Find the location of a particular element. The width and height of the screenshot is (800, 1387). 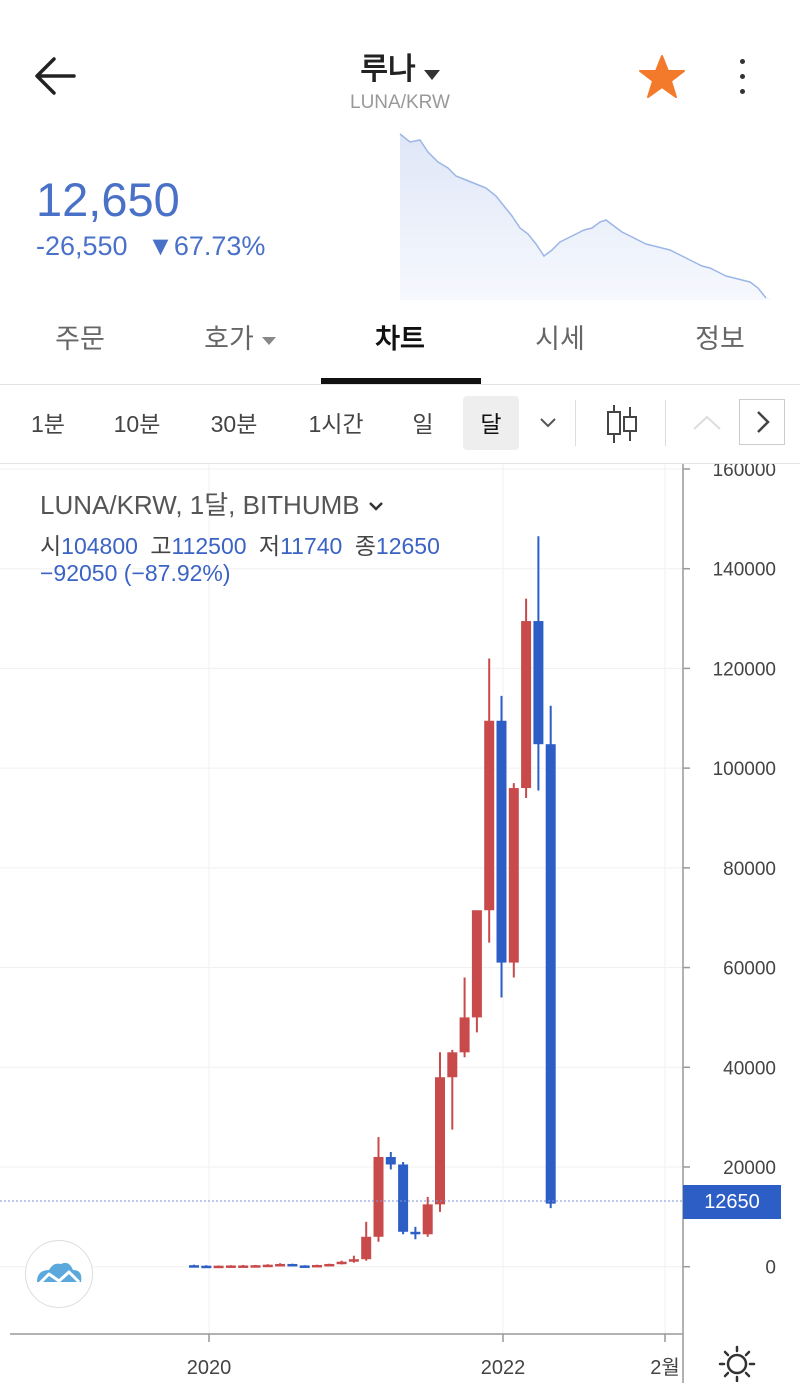

tab-orderbook: 호가 is located at coordinates (240, 341).